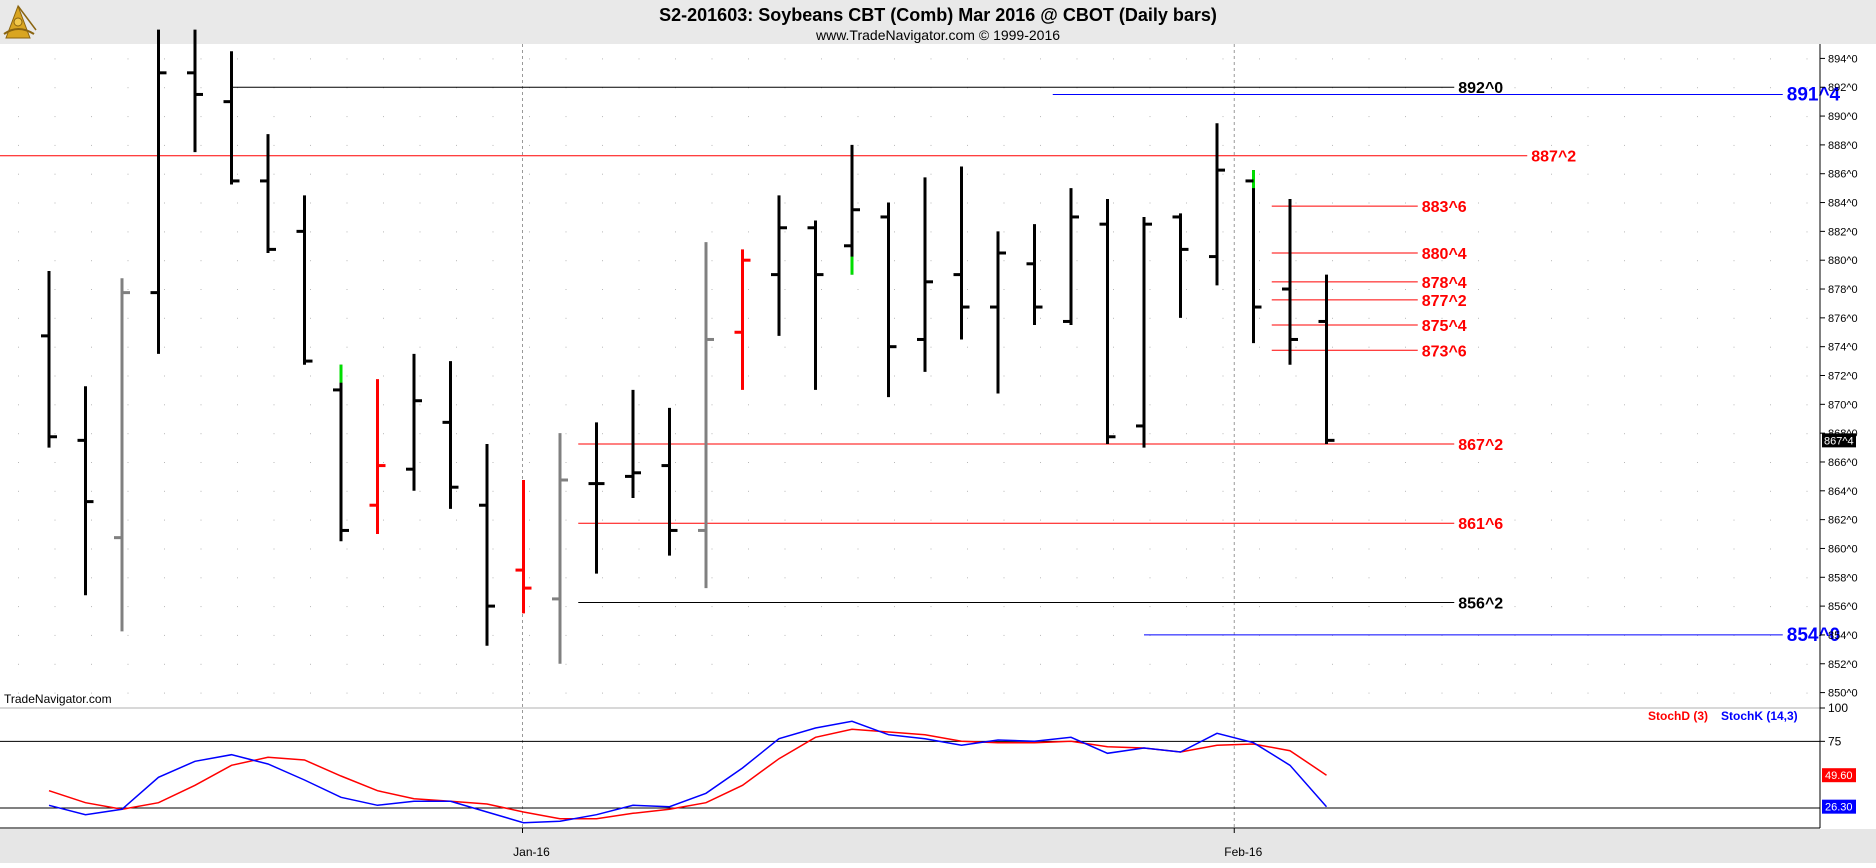 The height and width of the screenshot is (868, 1876). Describe the element at coordinates (1843, 578) in the screenshot. I see `y-tick-label: 858^0` at that location.